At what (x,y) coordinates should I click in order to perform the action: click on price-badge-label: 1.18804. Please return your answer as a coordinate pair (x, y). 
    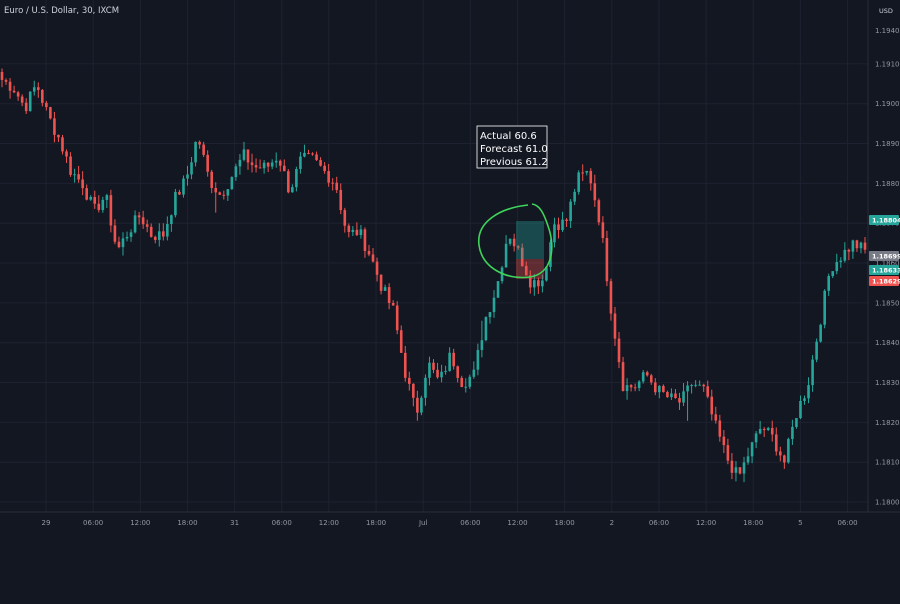
    Looking at the image, I should click on (886, 221).